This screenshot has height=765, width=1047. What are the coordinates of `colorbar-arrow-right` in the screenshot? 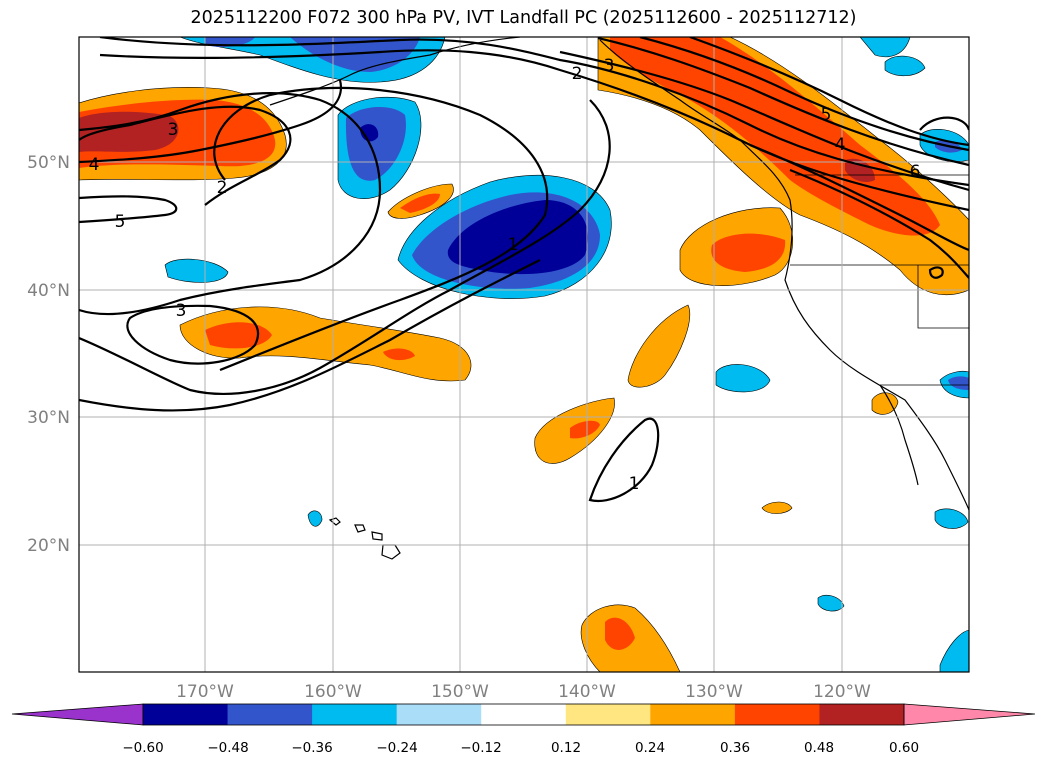 It's located at (969, 714).